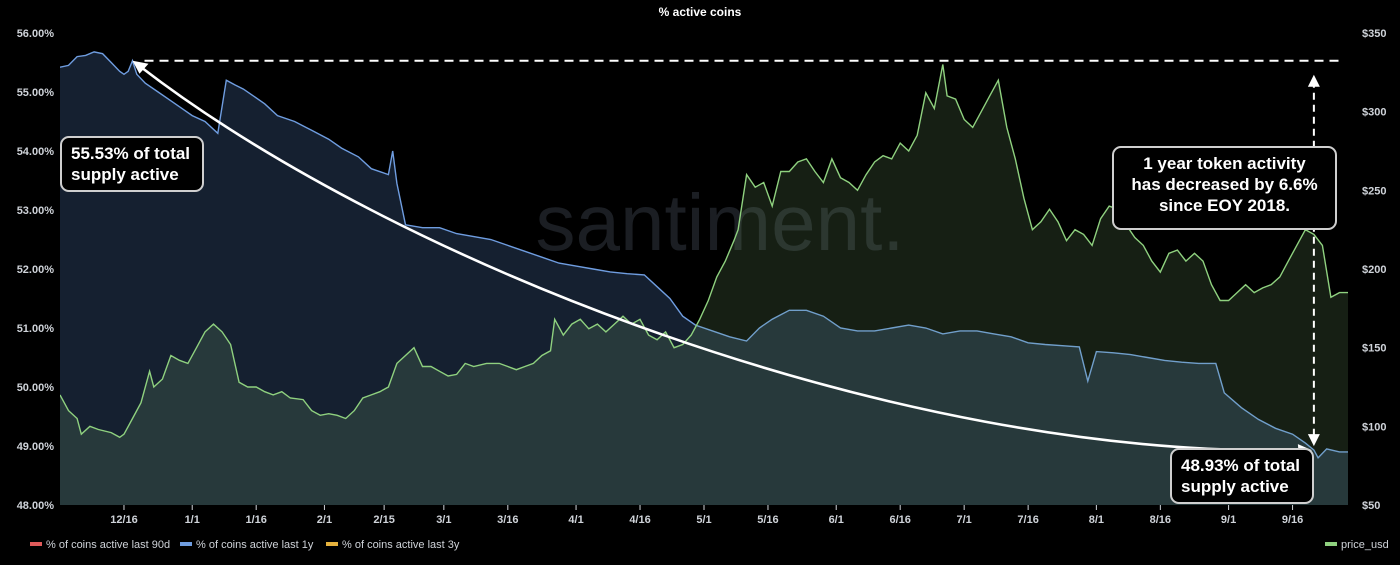 The height and width of the screenshot is (565, 1400). Describe the element at coordinates (1374, 349) in the screenshot. I see `right-tick-label: $150` at that location.